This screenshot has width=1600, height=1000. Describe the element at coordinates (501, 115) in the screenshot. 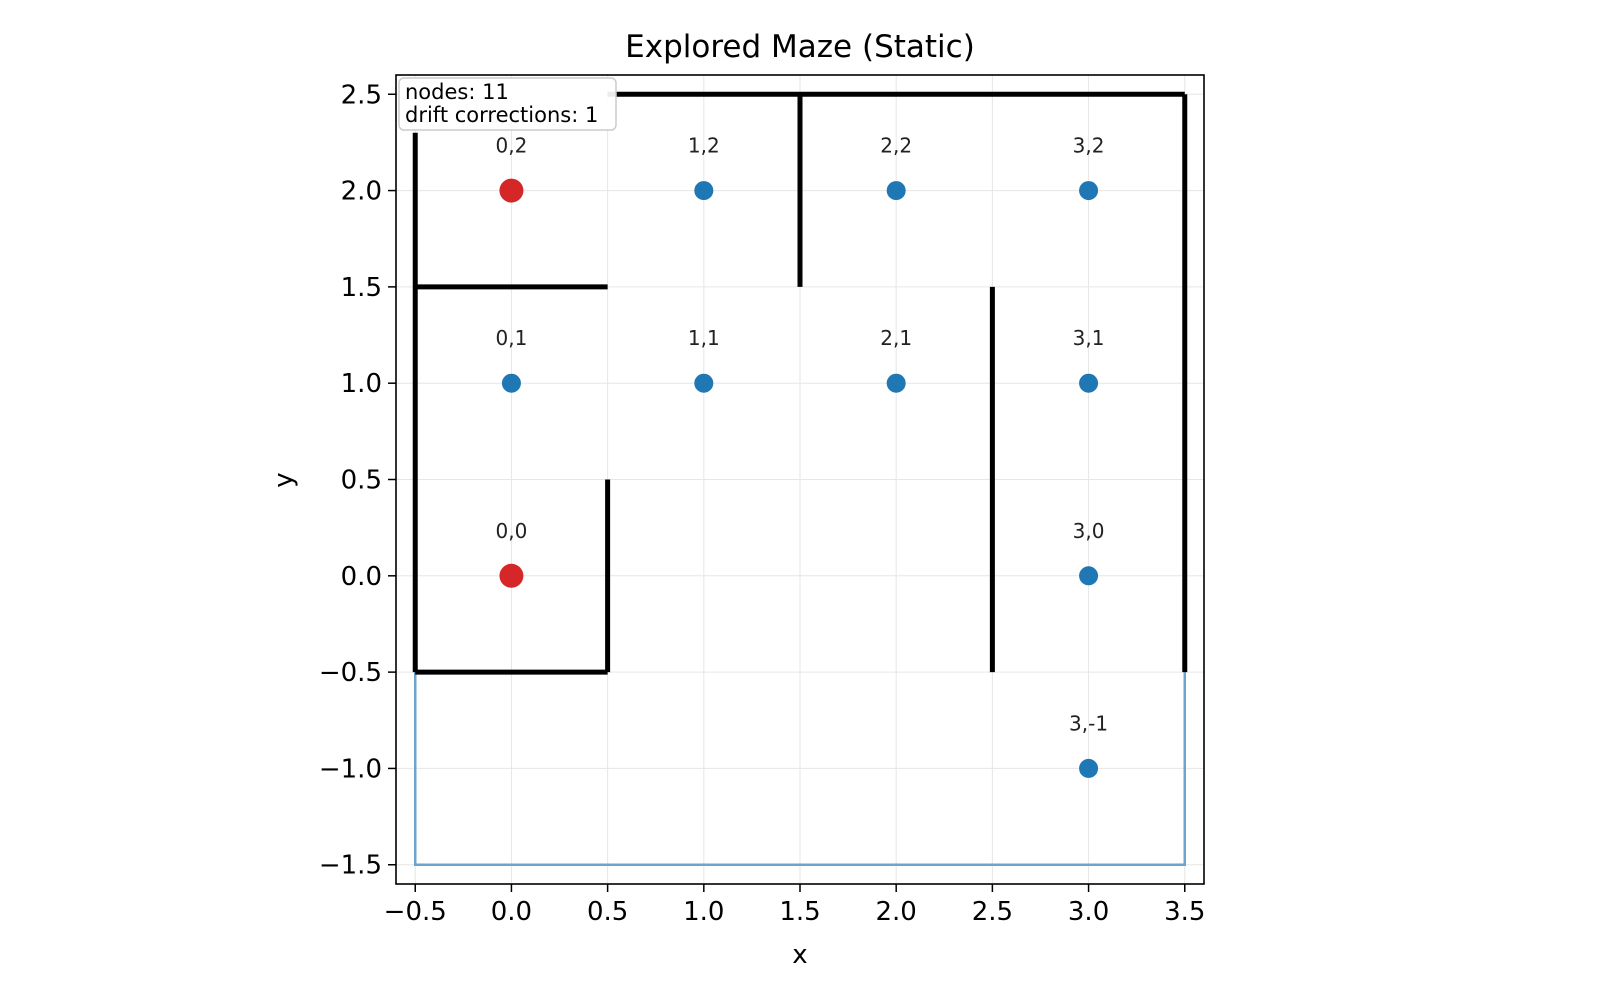

I see `info-drift-corrections: drift corrections: 1` at that location.